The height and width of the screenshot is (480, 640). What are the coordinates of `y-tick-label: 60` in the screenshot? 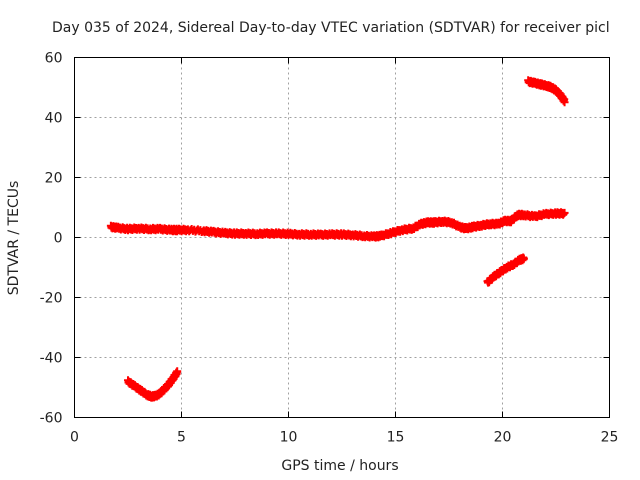 It's located at (54, 59).